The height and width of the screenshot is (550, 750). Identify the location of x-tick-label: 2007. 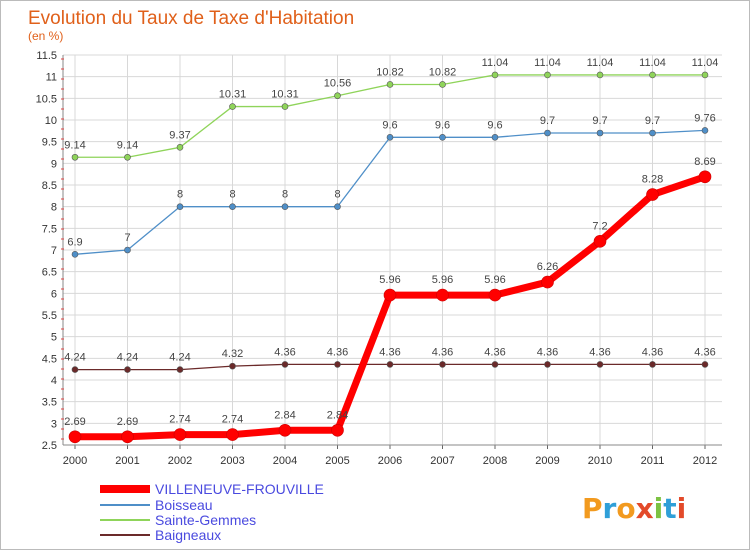
(442, 461).